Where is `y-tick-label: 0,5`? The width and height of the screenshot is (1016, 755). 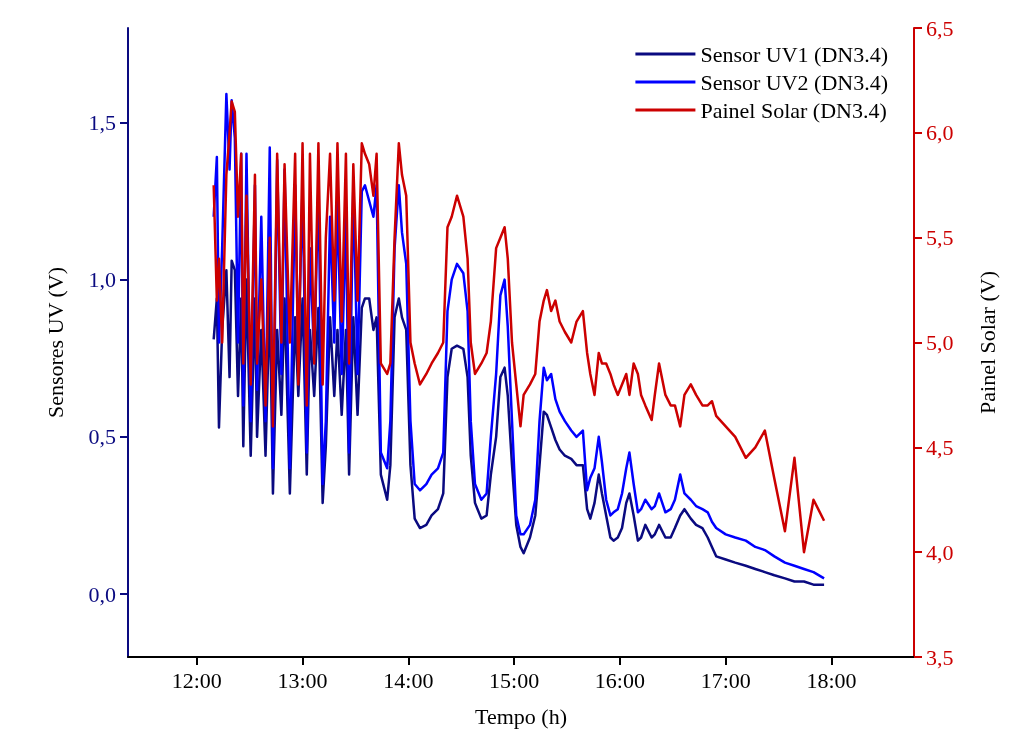
y-tick-label: 0,5 is located at coordinates (102, 437).